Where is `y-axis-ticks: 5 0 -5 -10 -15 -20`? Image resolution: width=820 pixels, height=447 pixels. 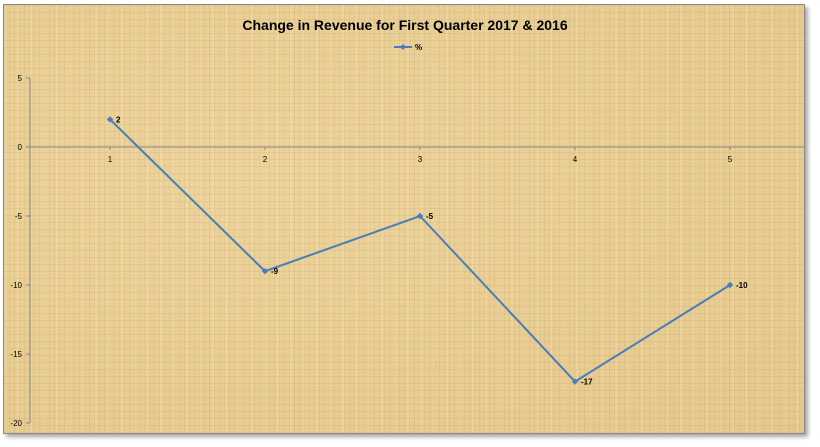
y-axis-ticks: 5 0 -5 -10 -15 -20 is located at coordinates (20, 251).